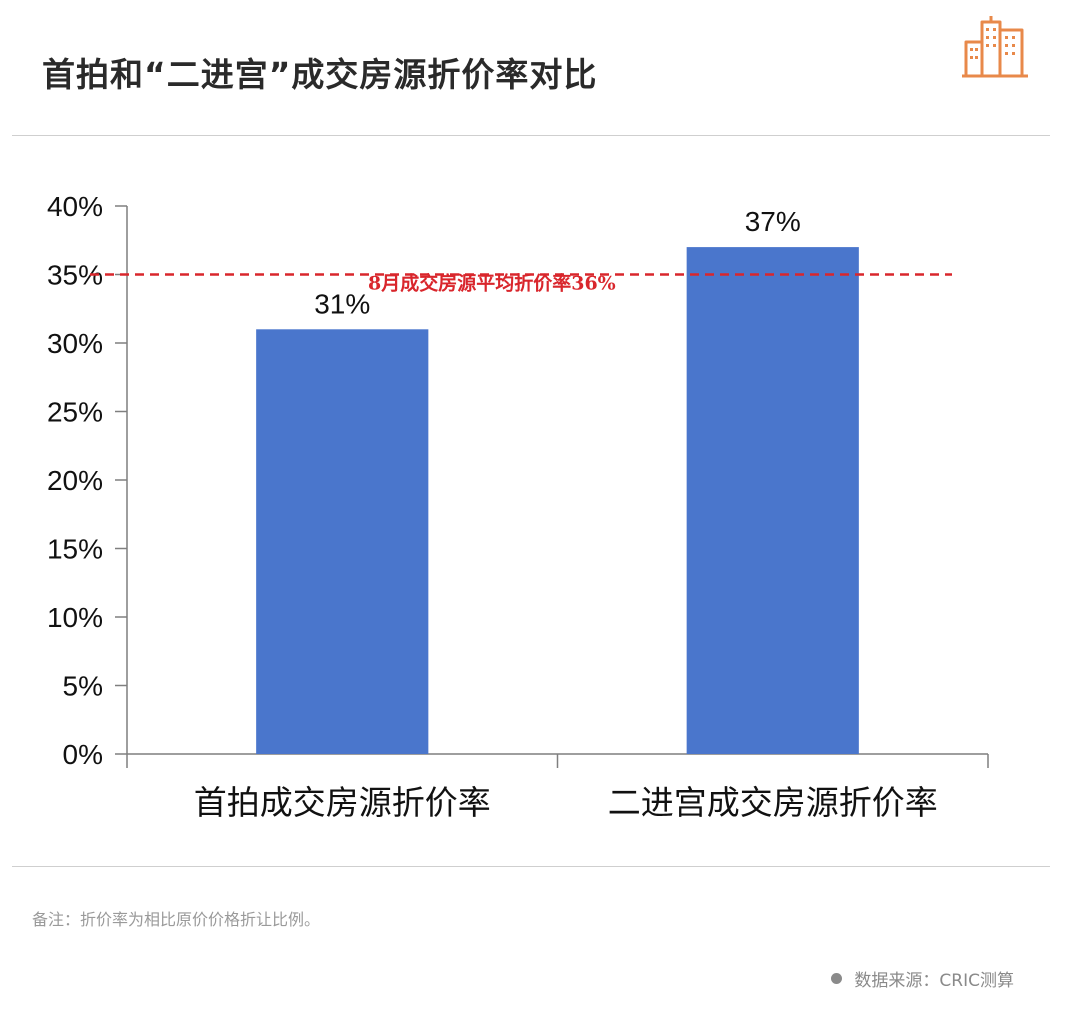 This screenshot has height=1024, width=1080. Describe the element at coordinates (492, 283) in the screenshot. I see `reference-line-label: 8月成交房源平均折价率36%` at that location.